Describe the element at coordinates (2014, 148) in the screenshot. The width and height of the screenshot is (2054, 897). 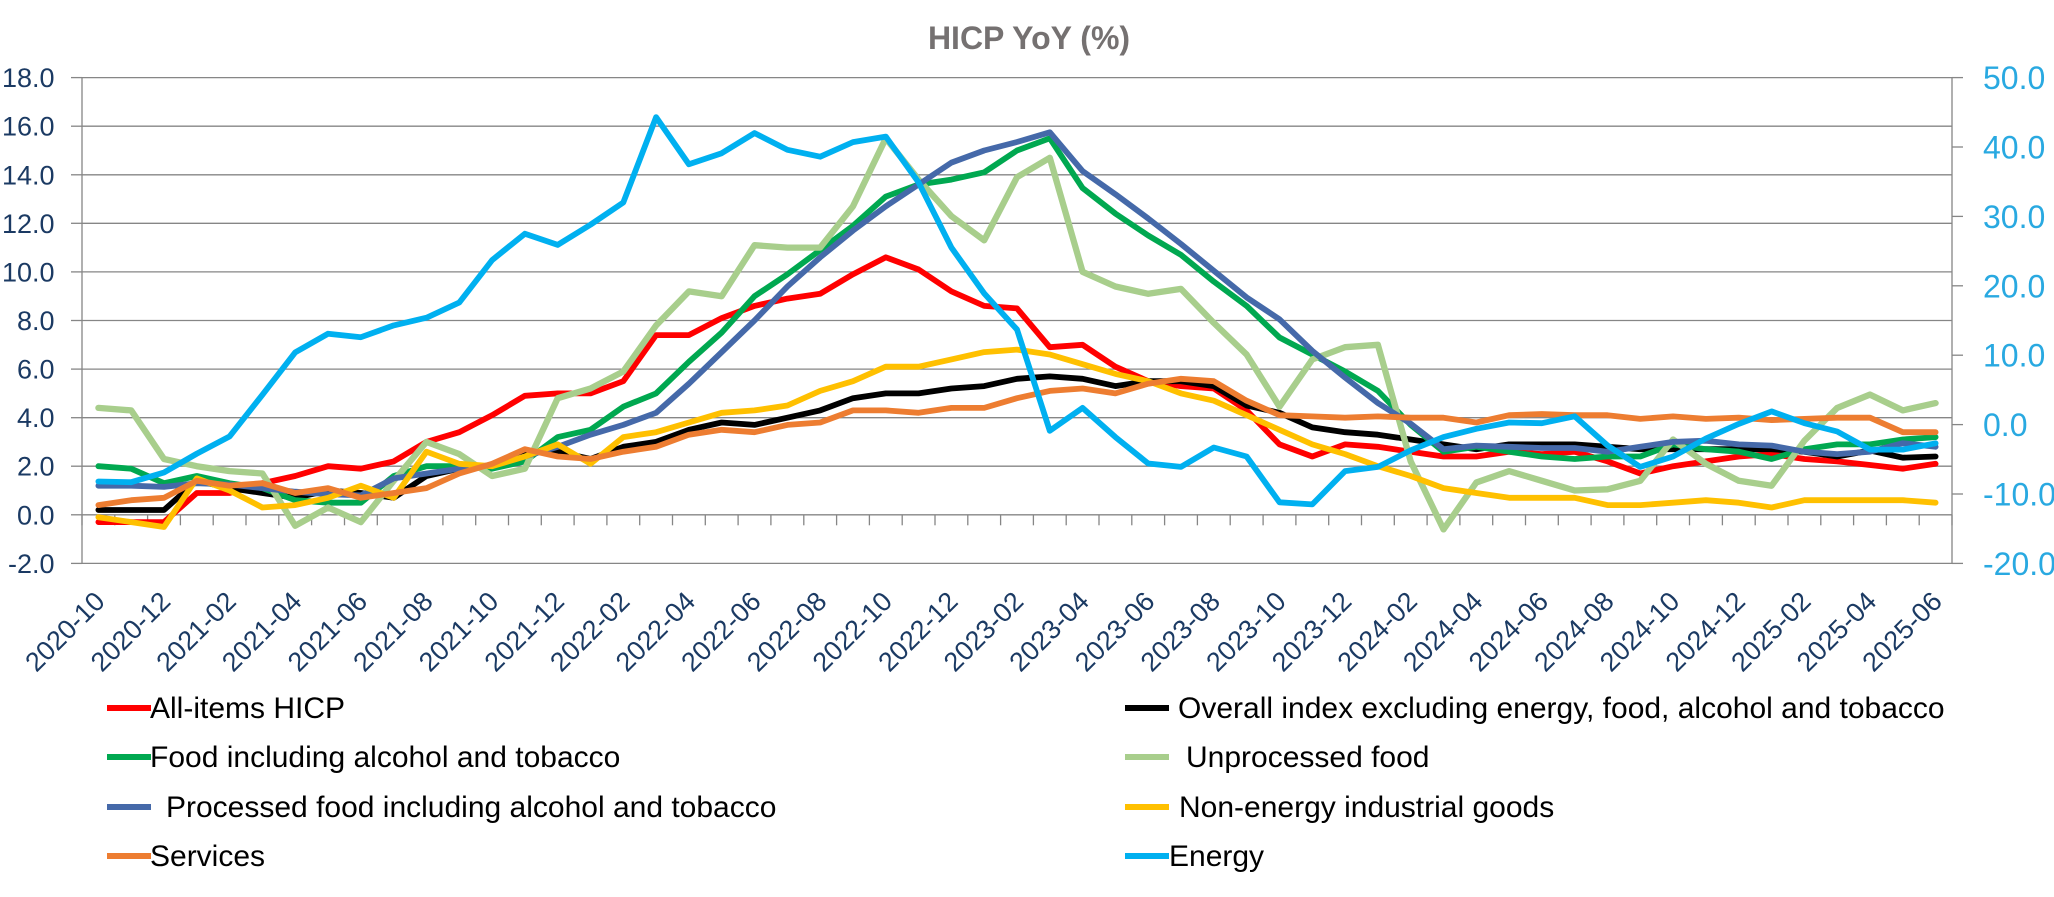
I see `svg-text: 40.0` at that location.